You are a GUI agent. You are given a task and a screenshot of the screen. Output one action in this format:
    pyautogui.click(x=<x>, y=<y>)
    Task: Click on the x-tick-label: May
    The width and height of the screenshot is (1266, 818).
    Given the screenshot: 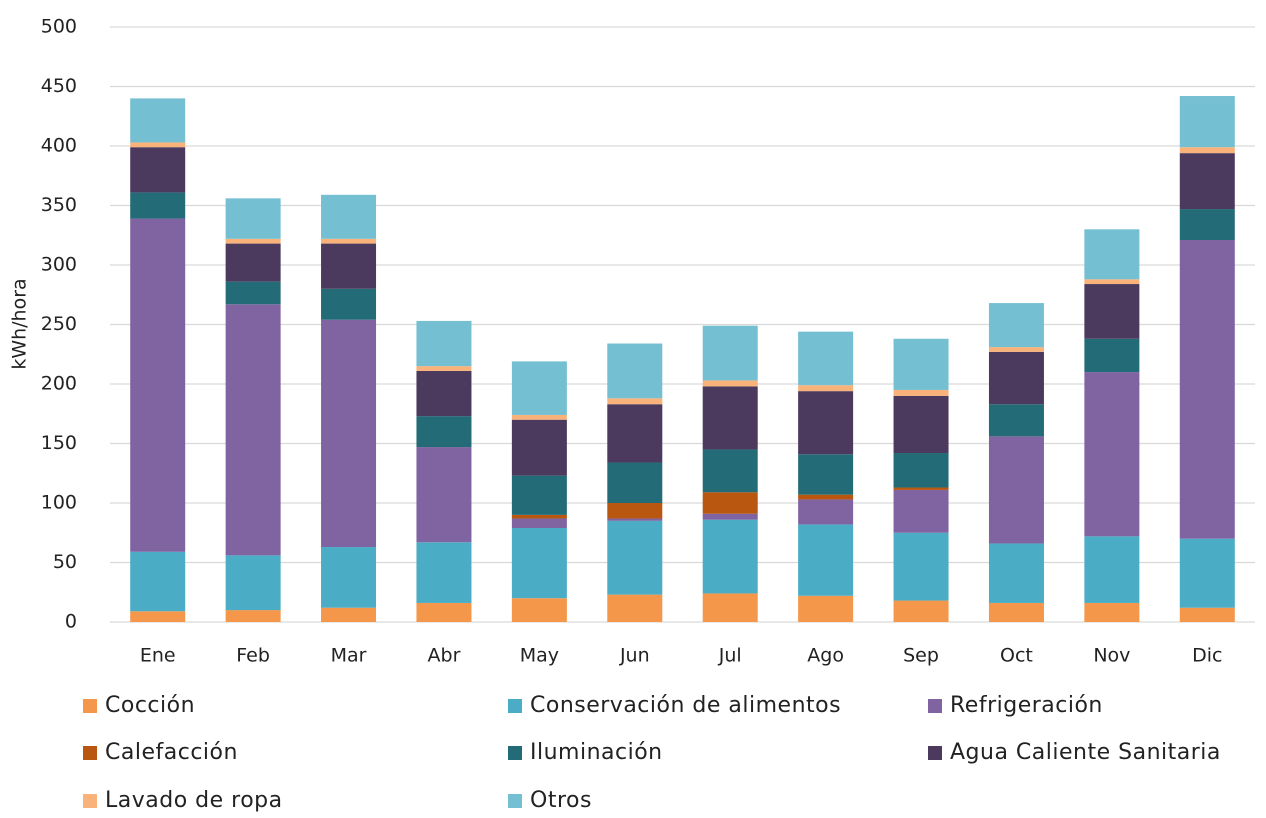 What is the action you would take?
    pyautogui.click(x=539, y=656)
    